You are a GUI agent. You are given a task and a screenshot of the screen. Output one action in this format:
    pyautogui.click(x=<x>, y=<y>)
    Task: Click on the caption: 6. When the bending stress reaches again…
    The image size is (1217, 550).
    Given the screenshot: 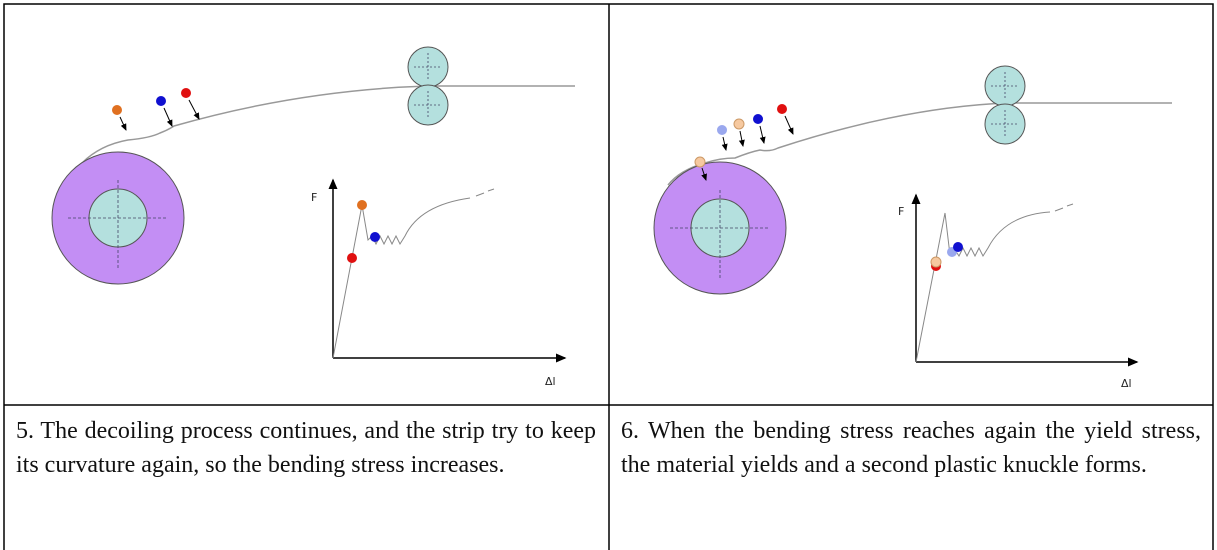 What is the action you would take?
    pyautogui.click(x=911, y=448)
    